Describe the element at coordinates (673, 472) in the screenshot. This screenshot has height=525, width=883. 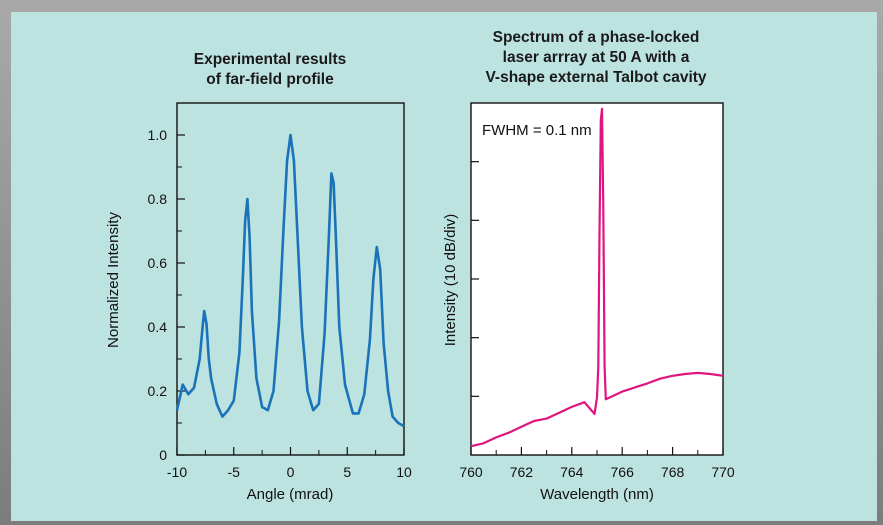
I see `right-x-tick-label: 768` at that location.